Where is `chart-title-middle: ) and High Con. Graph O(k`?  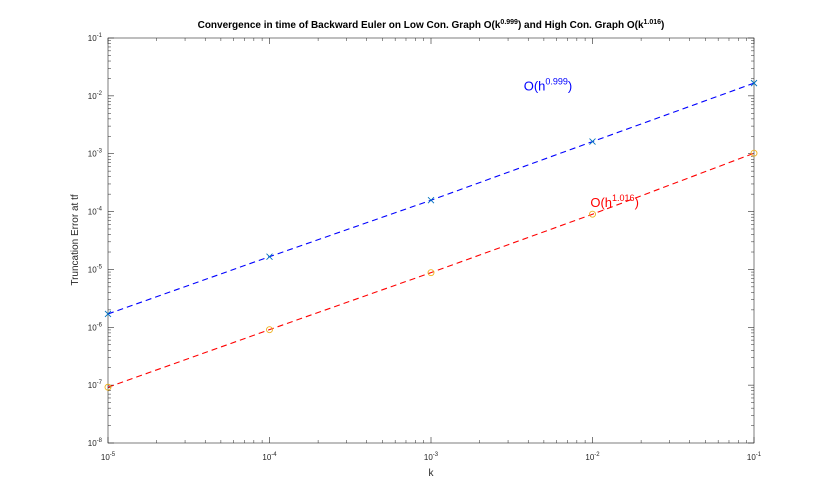
chart-title-middle: ) and High Con. Graph O(k is located at coordinates (581, 25).